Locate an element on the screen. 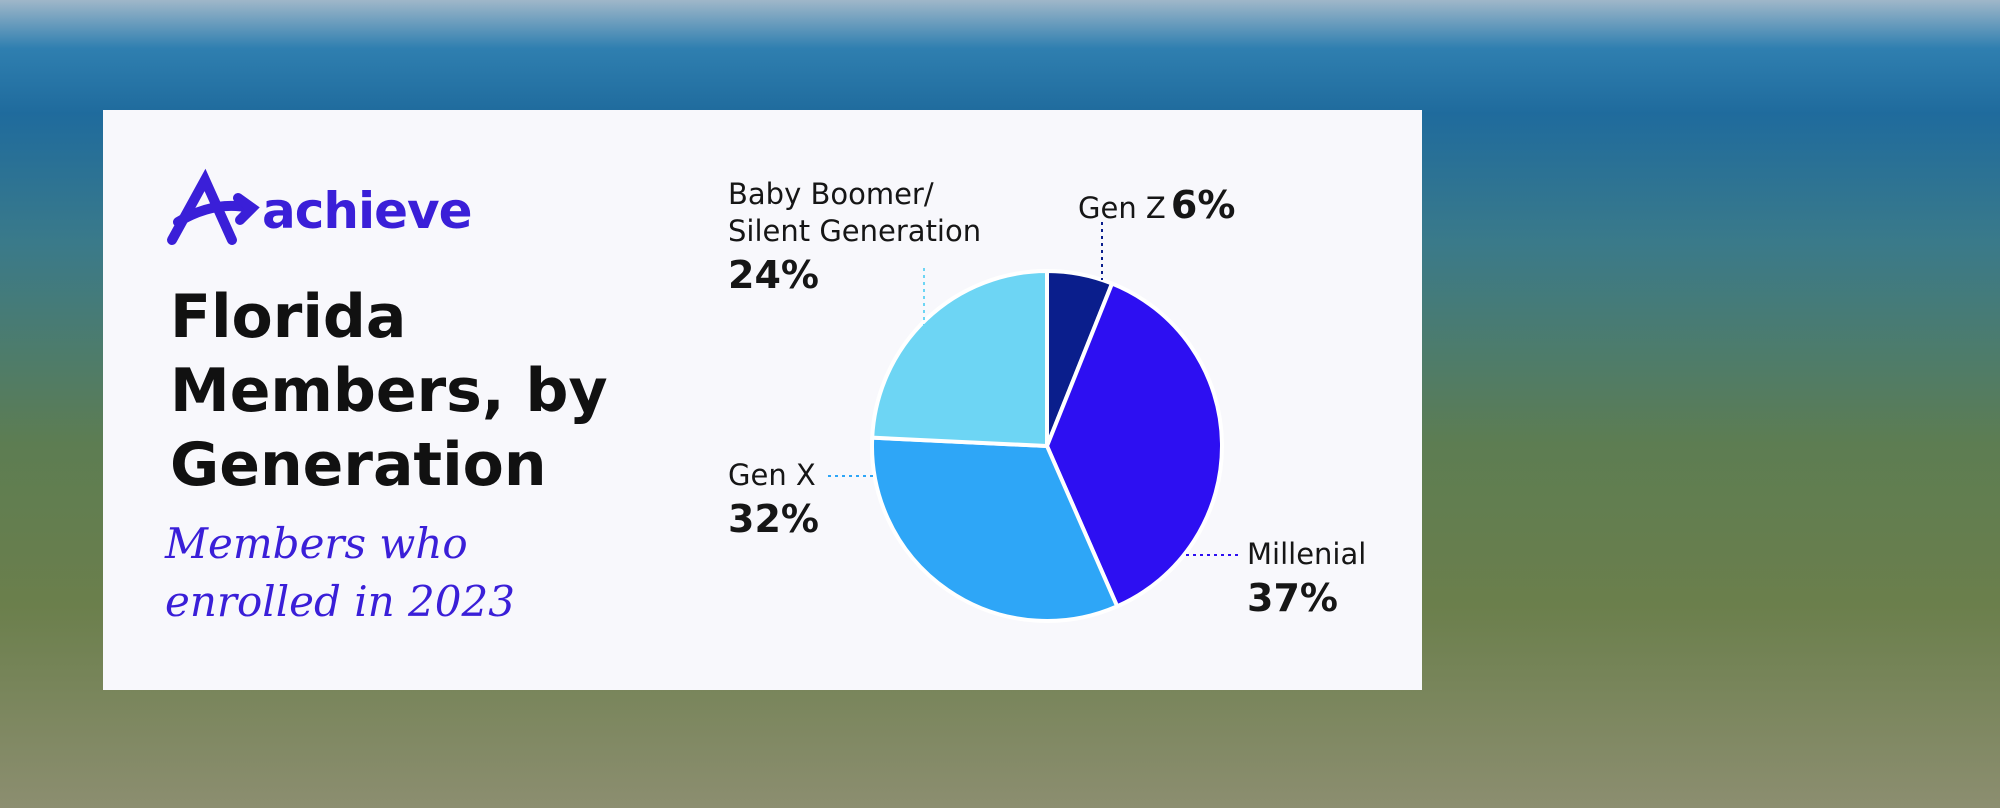 This screenshot has height=808, width=2000. value-label: 6% is located at coordinates (1203, 205).